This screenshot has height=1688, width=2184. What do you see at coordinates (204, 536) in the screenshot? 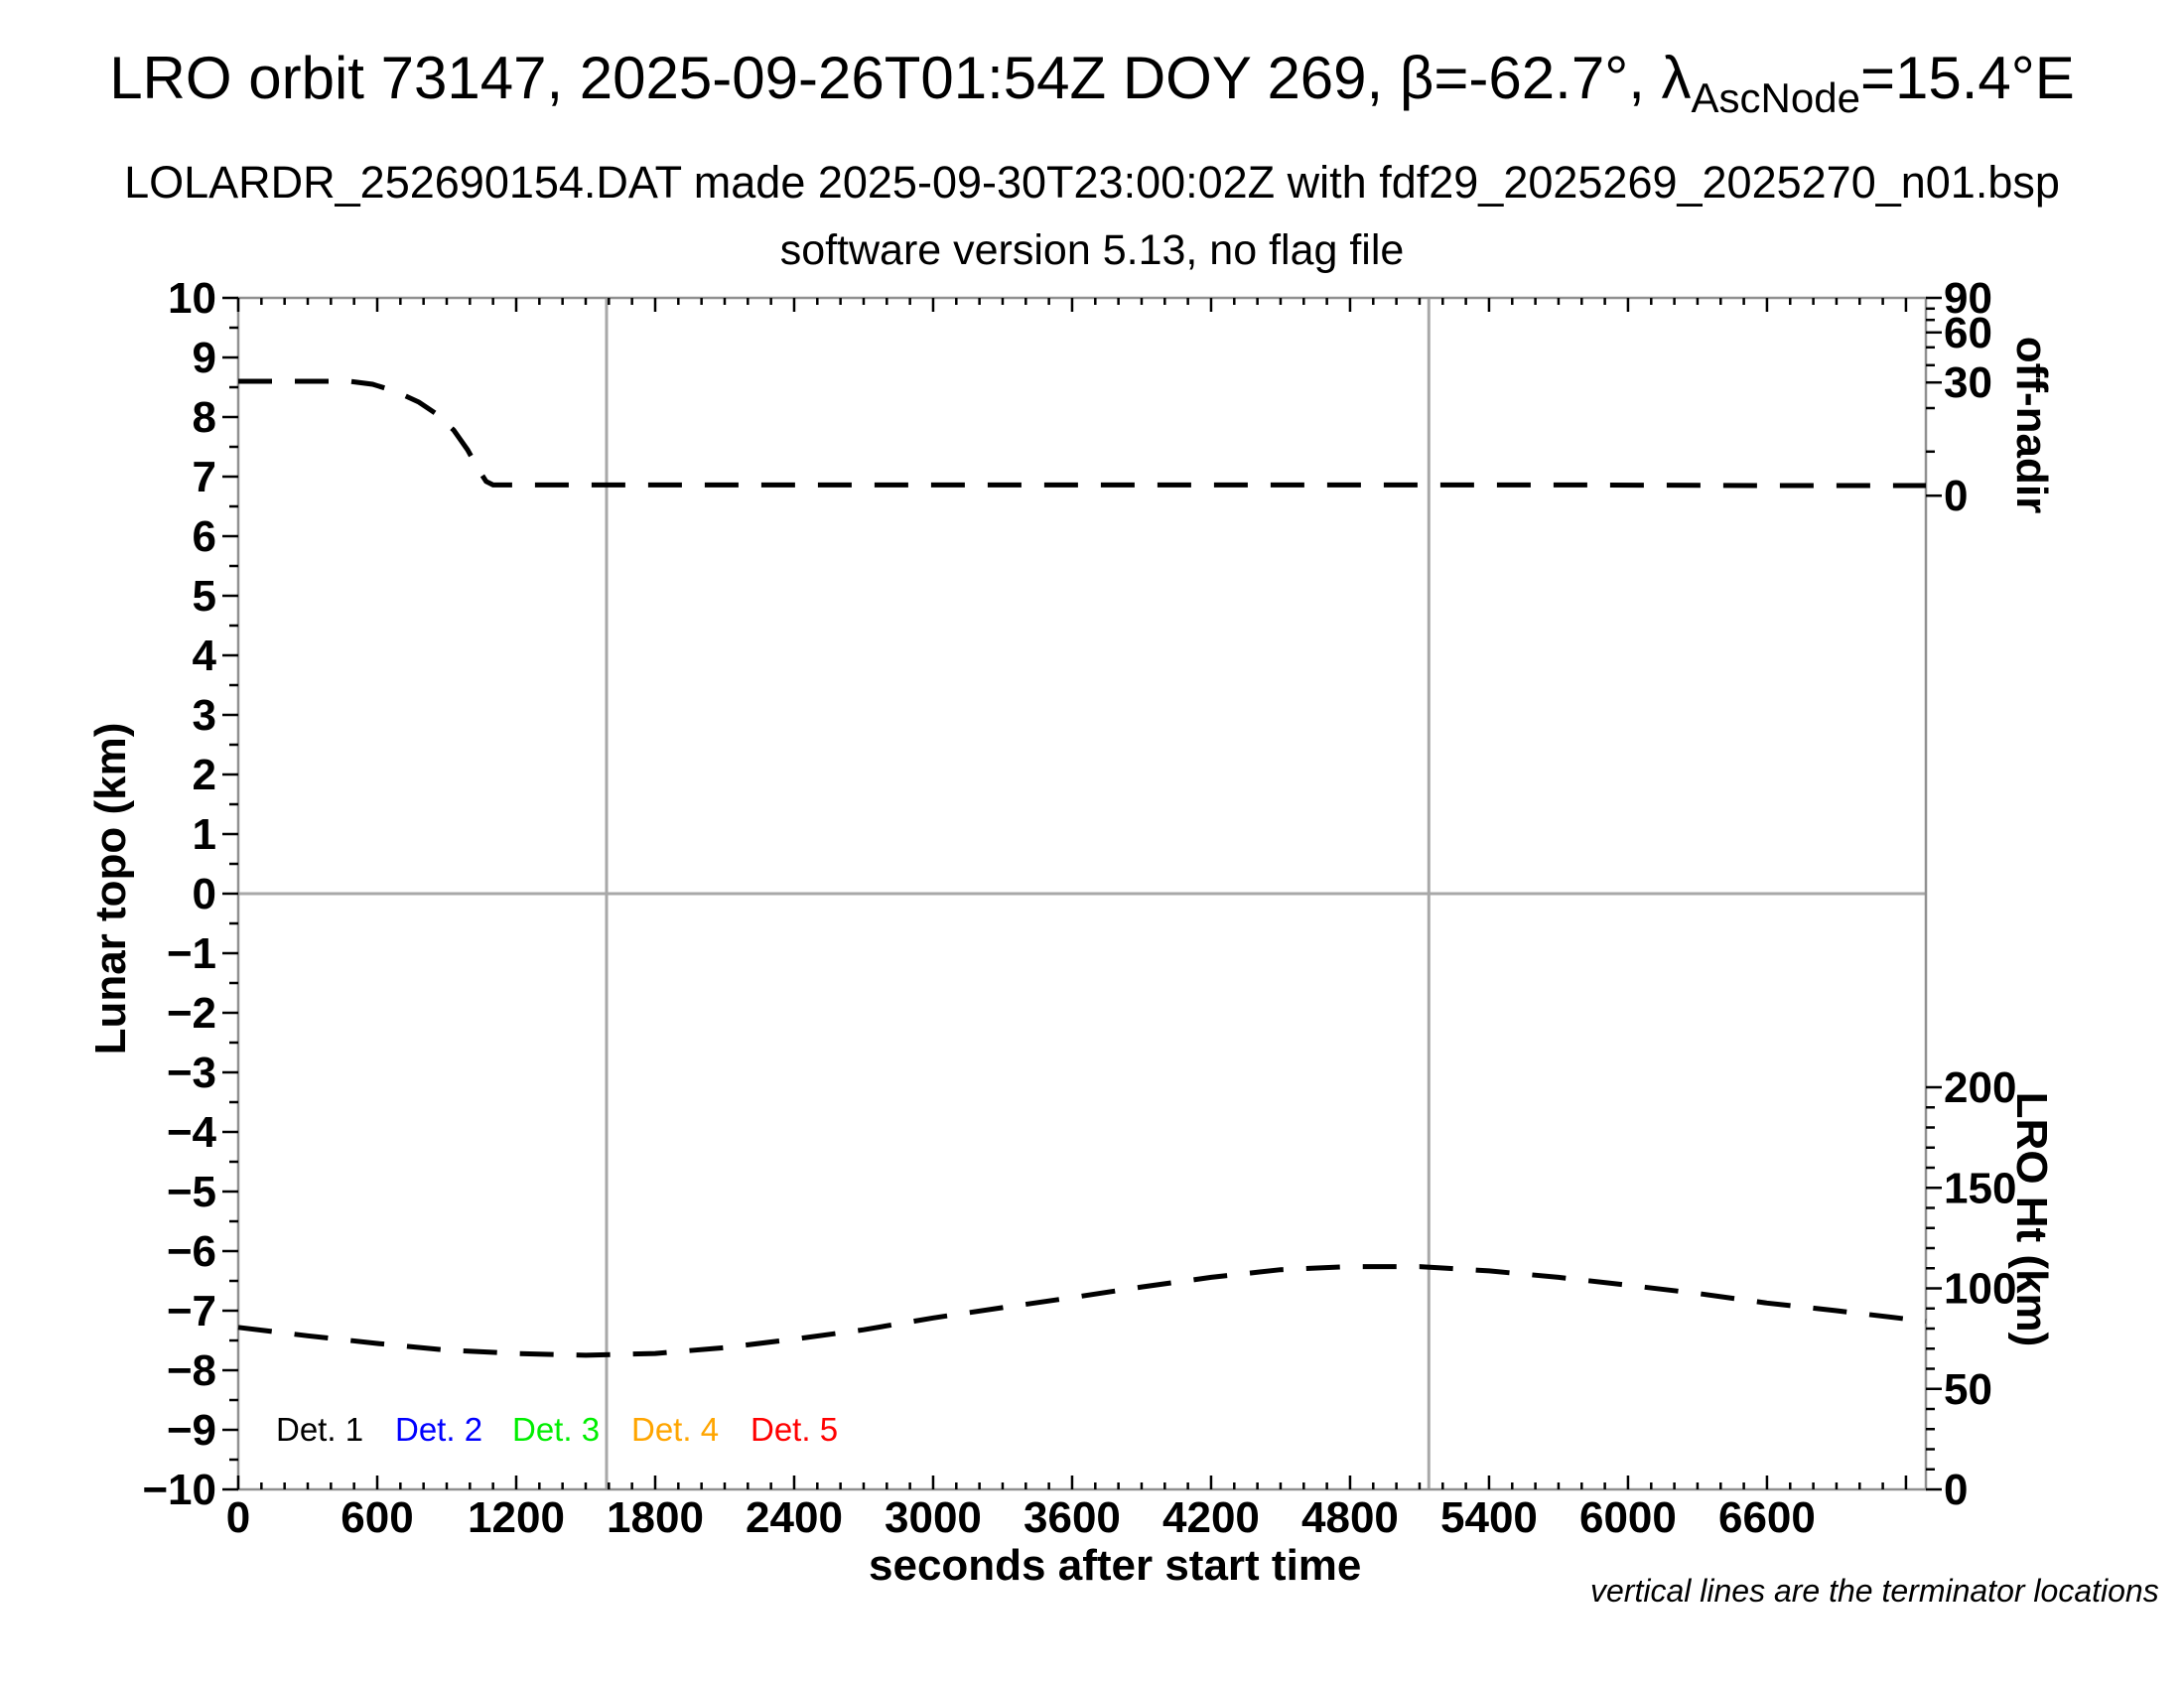
I see `y-left-tick-label: 6` at bounding box center [204, 536].